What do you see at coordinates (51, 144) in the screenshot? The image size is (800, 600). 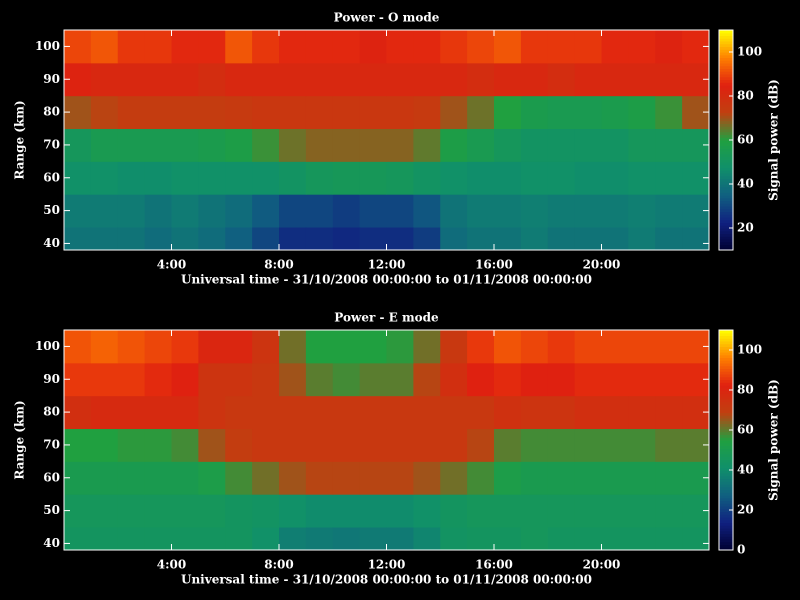 I see `y-tick-label: 70` at bounding box center [51, 144].